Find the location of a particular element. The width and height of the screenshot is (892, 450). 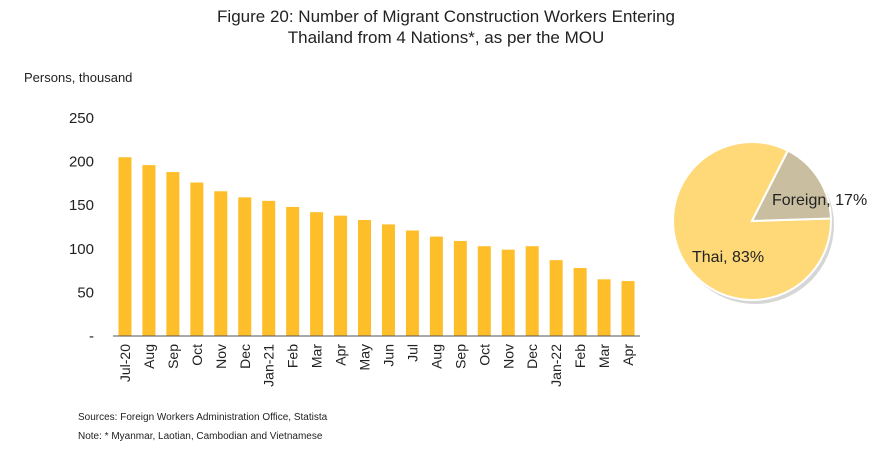

pie-chart: Thai, 83% Foreign, 17% is located at coordinates (769, 222).